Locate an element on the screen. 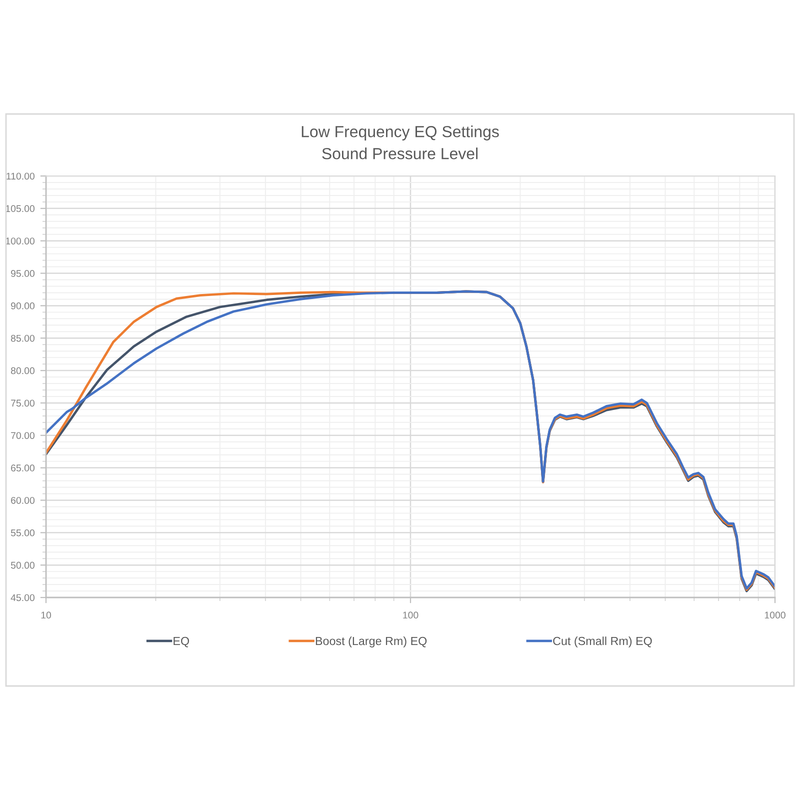 This screenshot has height=800, width=800. y-tick-label: 80.00 is located at coordinates (22, 370).